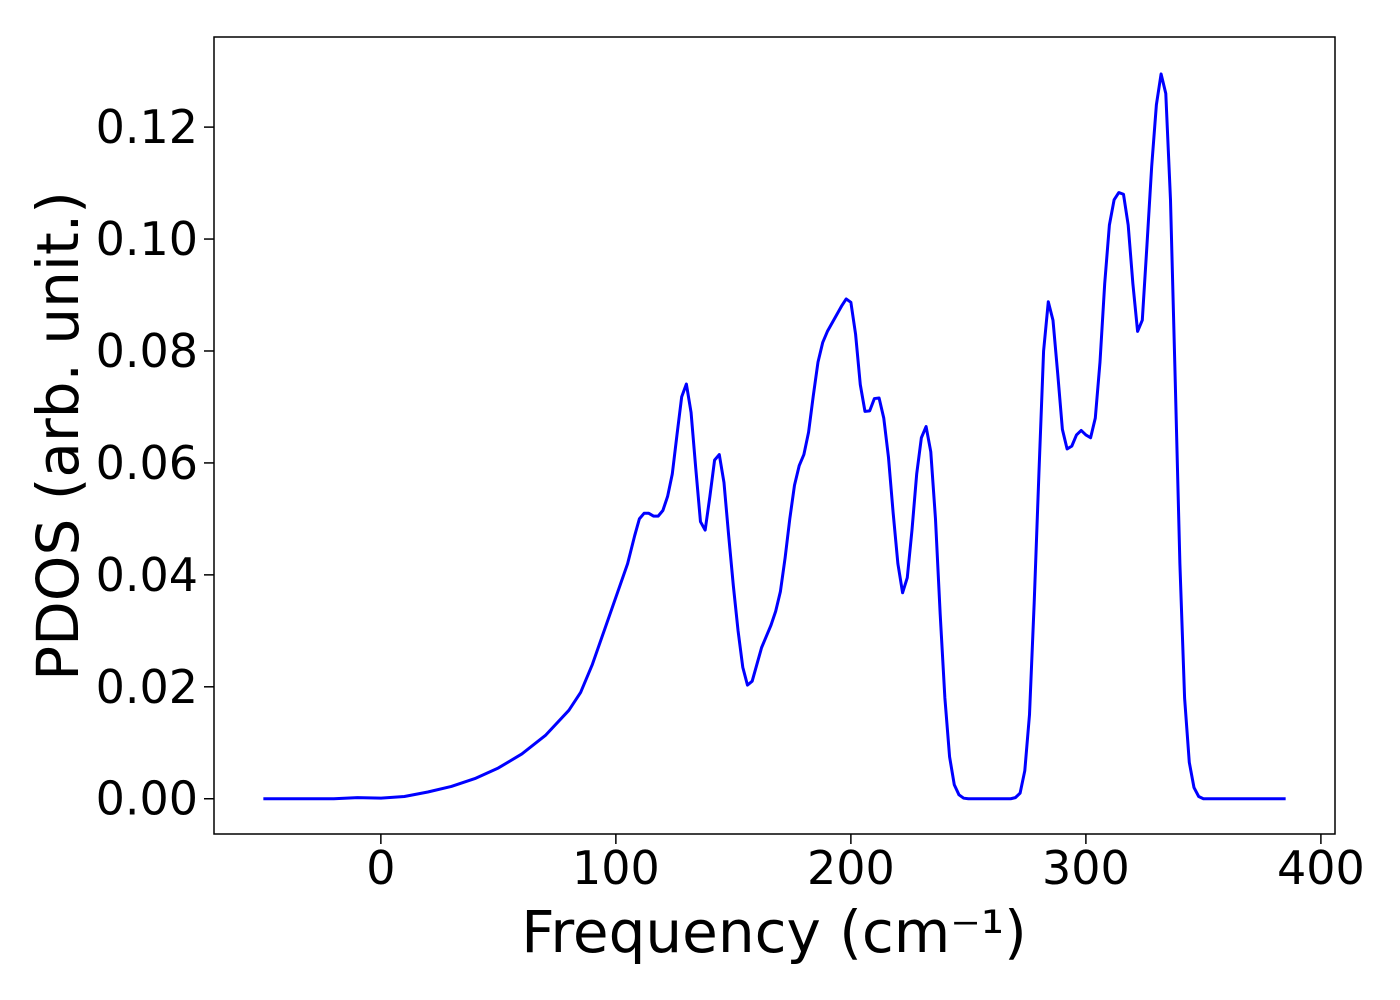 The image size is (1400, 1000). Describe the element at coordinates (147, 687) in the screenshot. I see `y-tick-label: 0.02` at that location.